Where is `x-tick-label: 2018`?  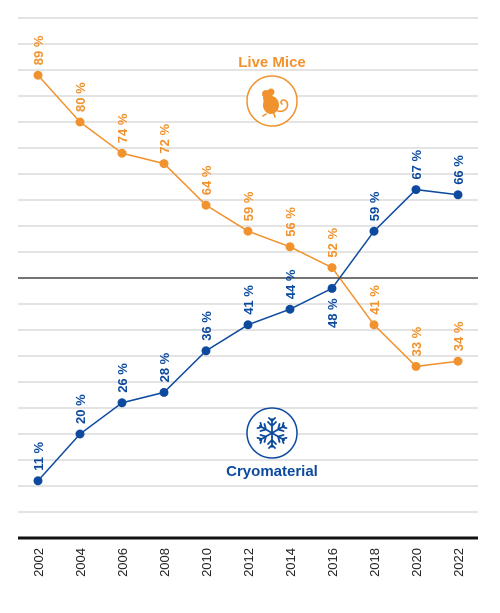
x-tick-label: 2018 is located at coordinates (374, 562).